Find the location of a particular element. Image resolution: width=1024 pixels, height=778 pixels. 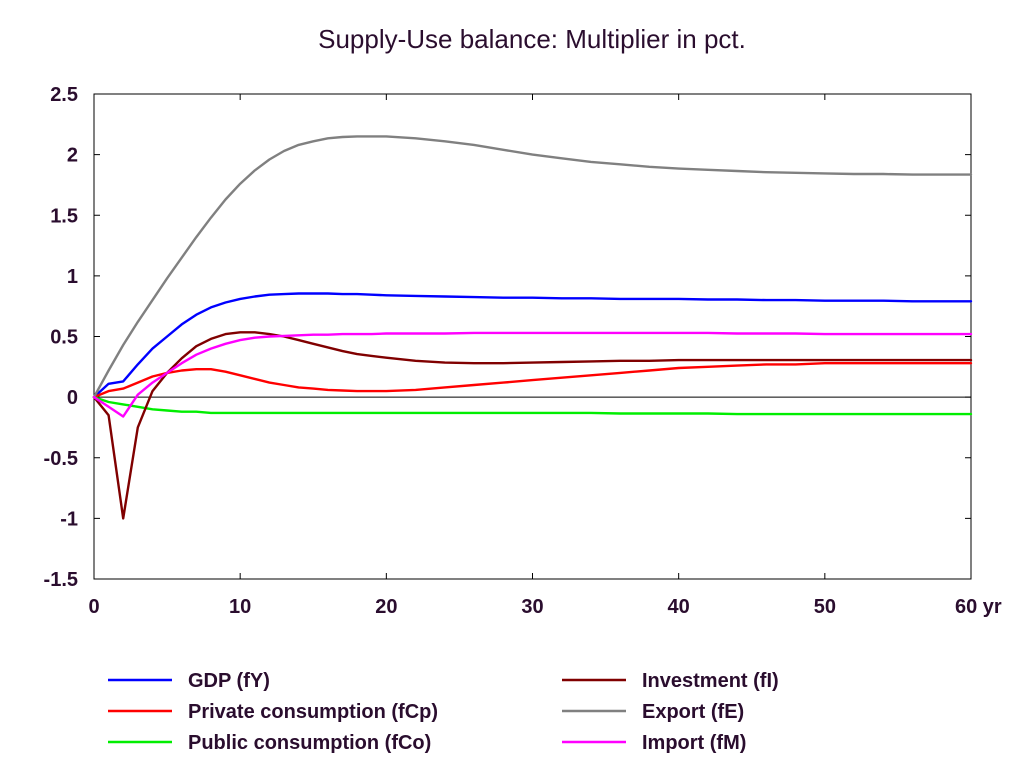

y-tick-label: -1.5 is located at coordinates (61, 580).